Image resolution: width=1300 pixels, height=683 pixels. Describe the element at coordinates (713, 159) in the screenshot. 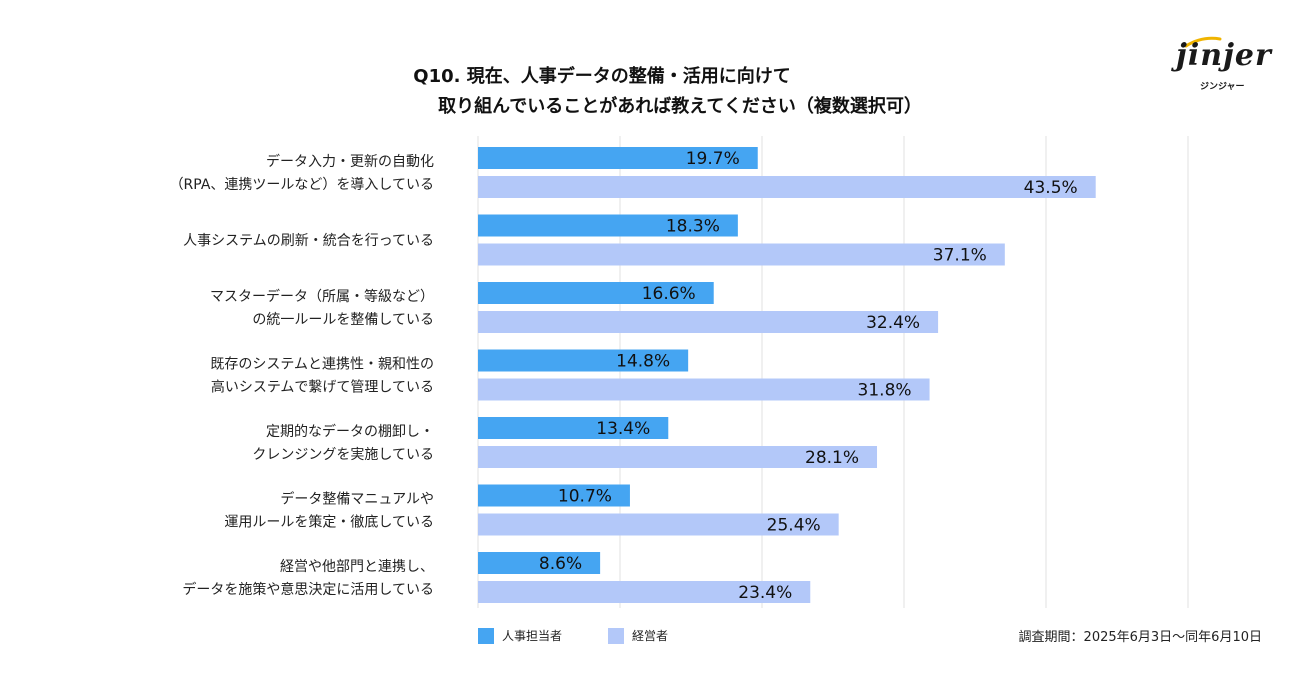

I see `value-label-hr-0: 19.7%` at that location.